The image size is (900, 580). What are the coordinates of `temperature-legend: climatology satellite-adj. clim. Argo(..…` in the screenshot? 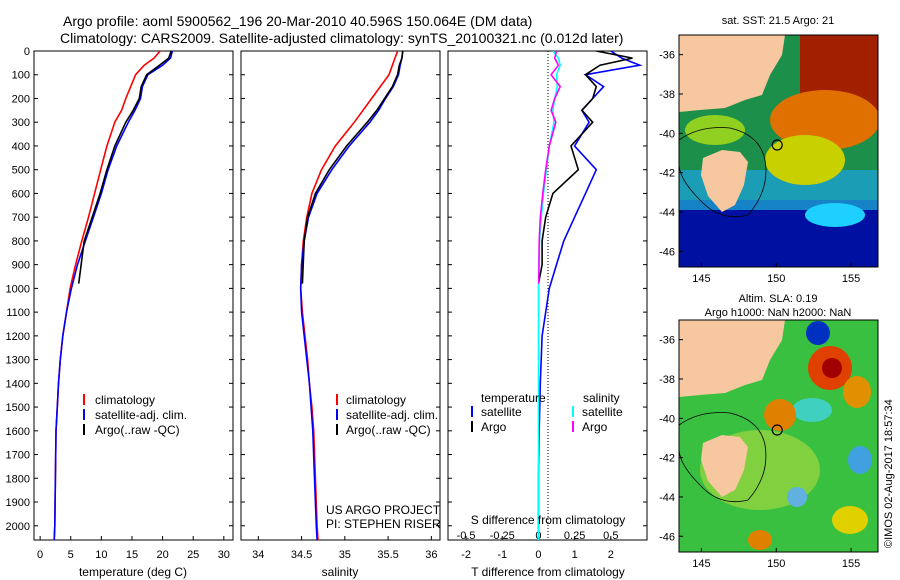 It's located at (135, 415).